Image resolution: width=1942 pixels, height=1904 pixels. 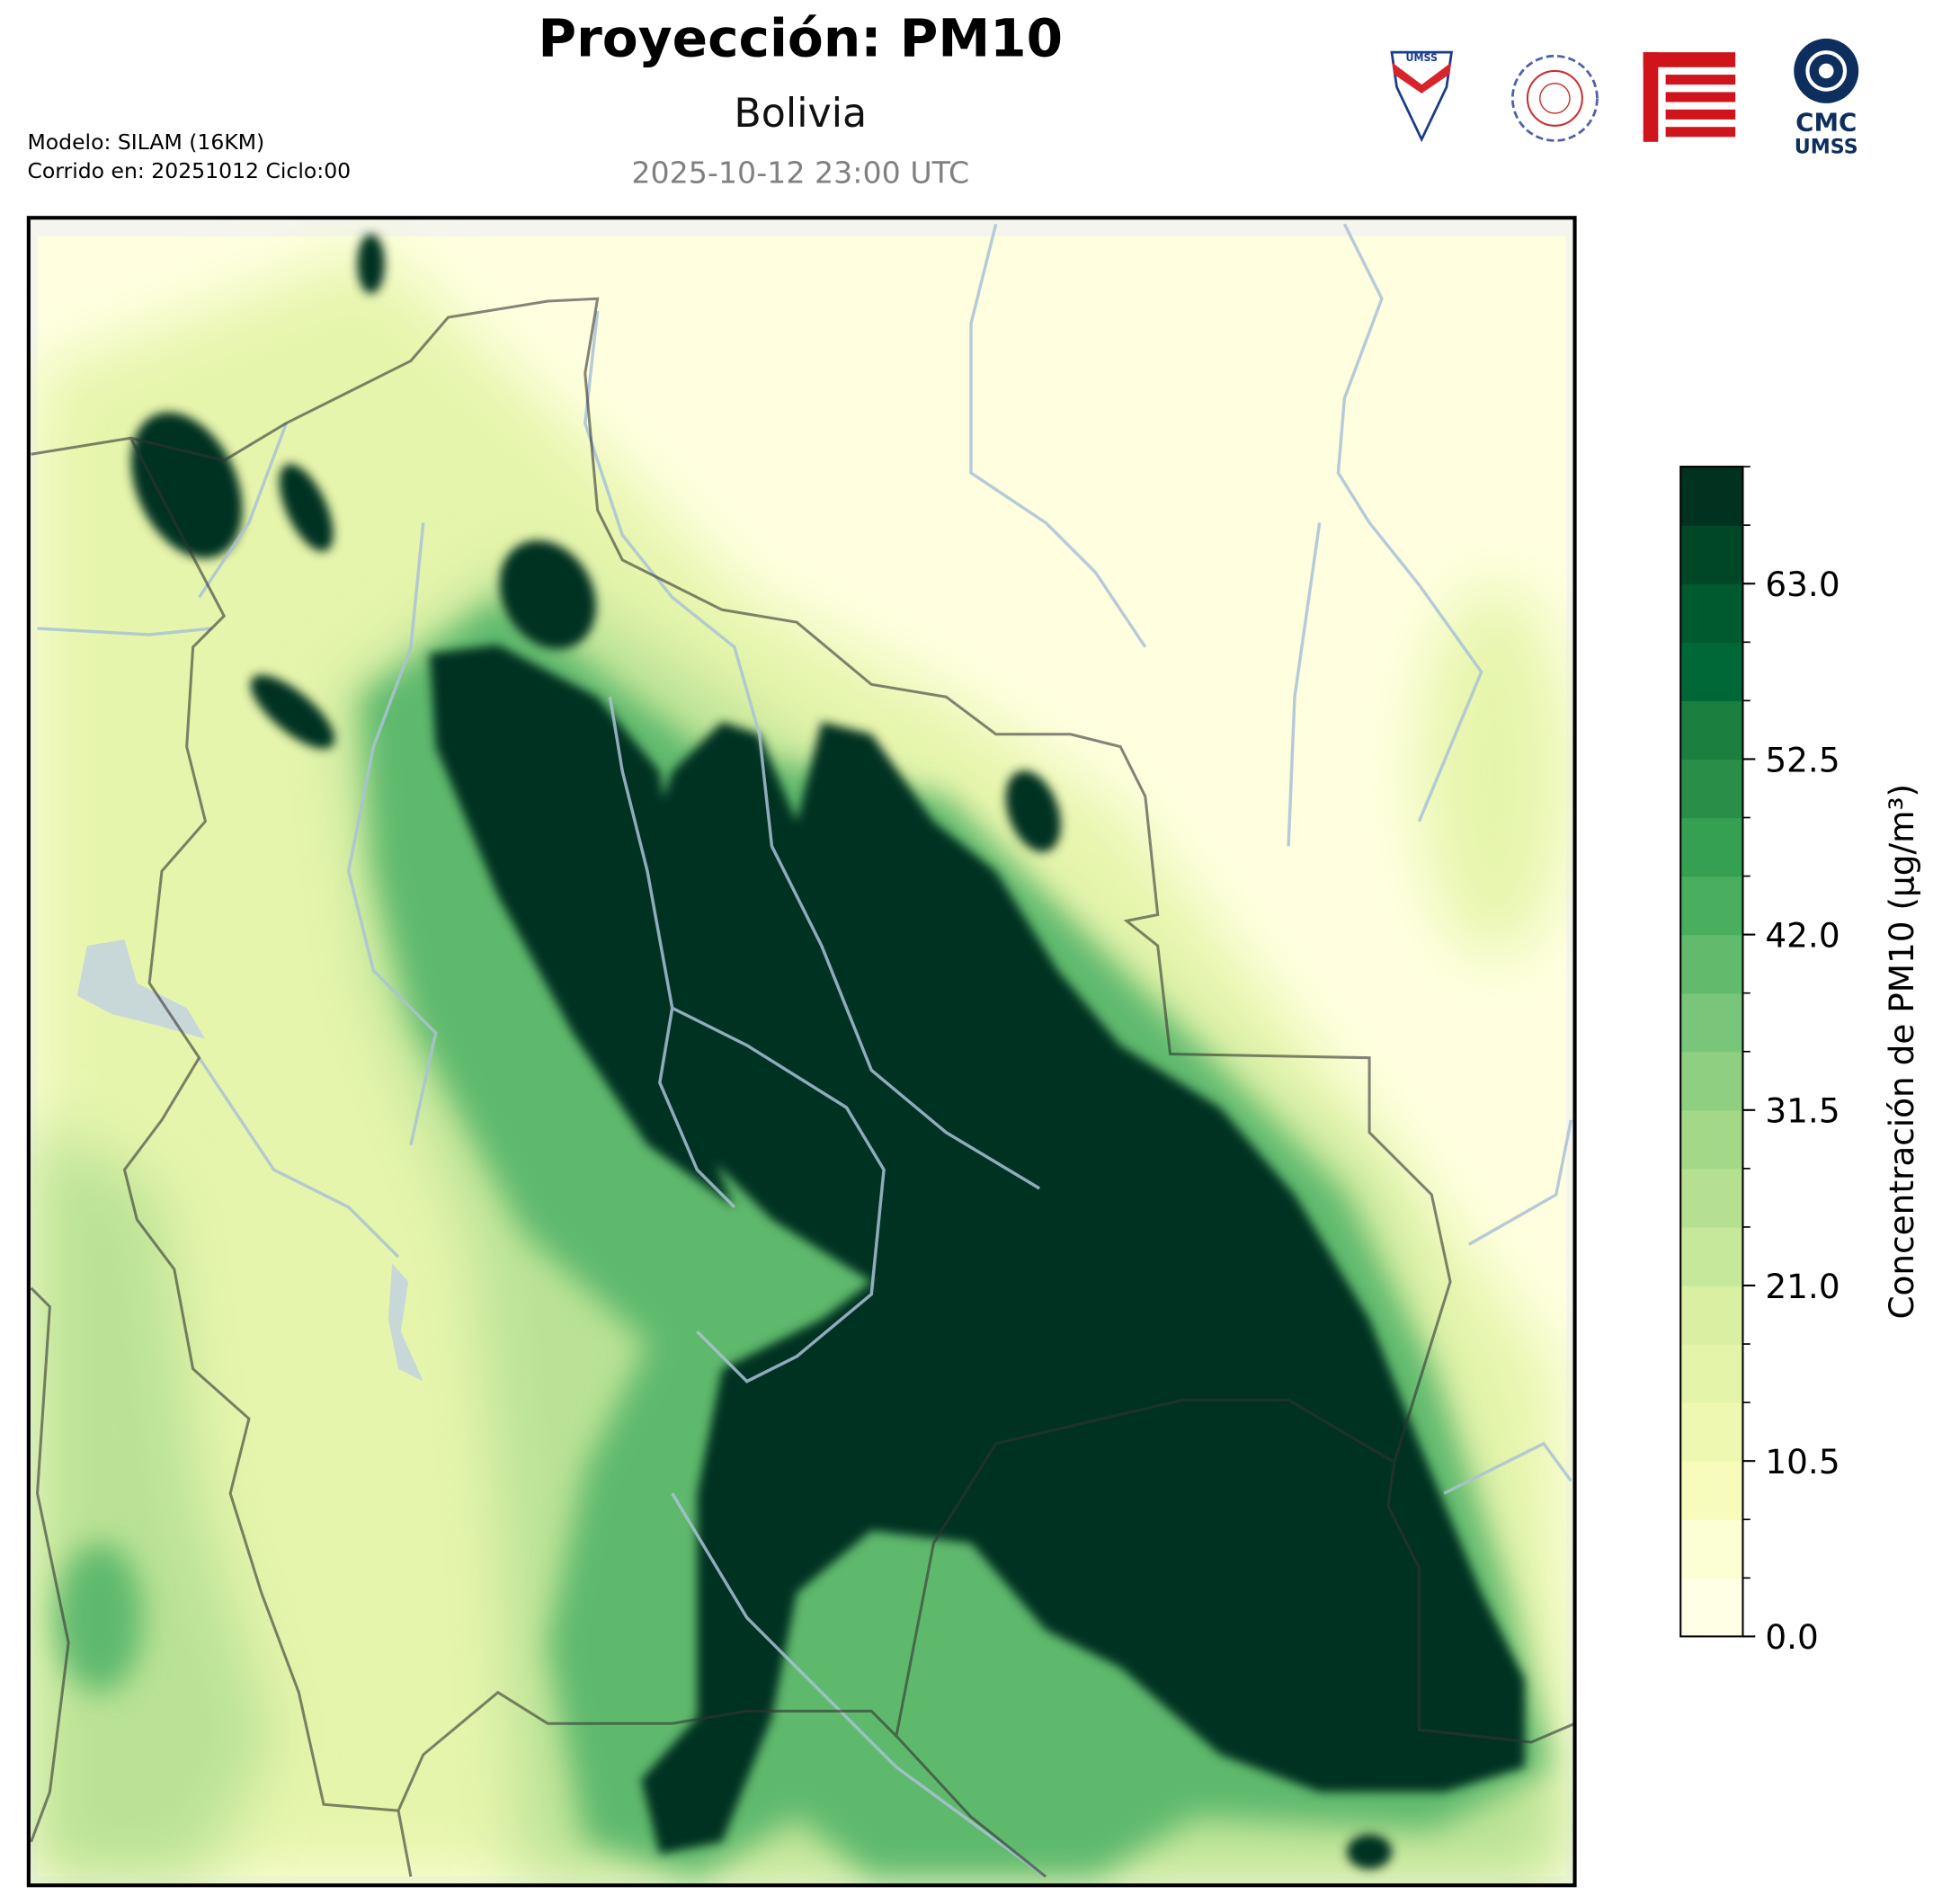 What do you see at coordinates (800, 172) in the screenshot?
I see `timestamp: 2025-10-12 23:00 UTC` at bounding box center [800, 172].